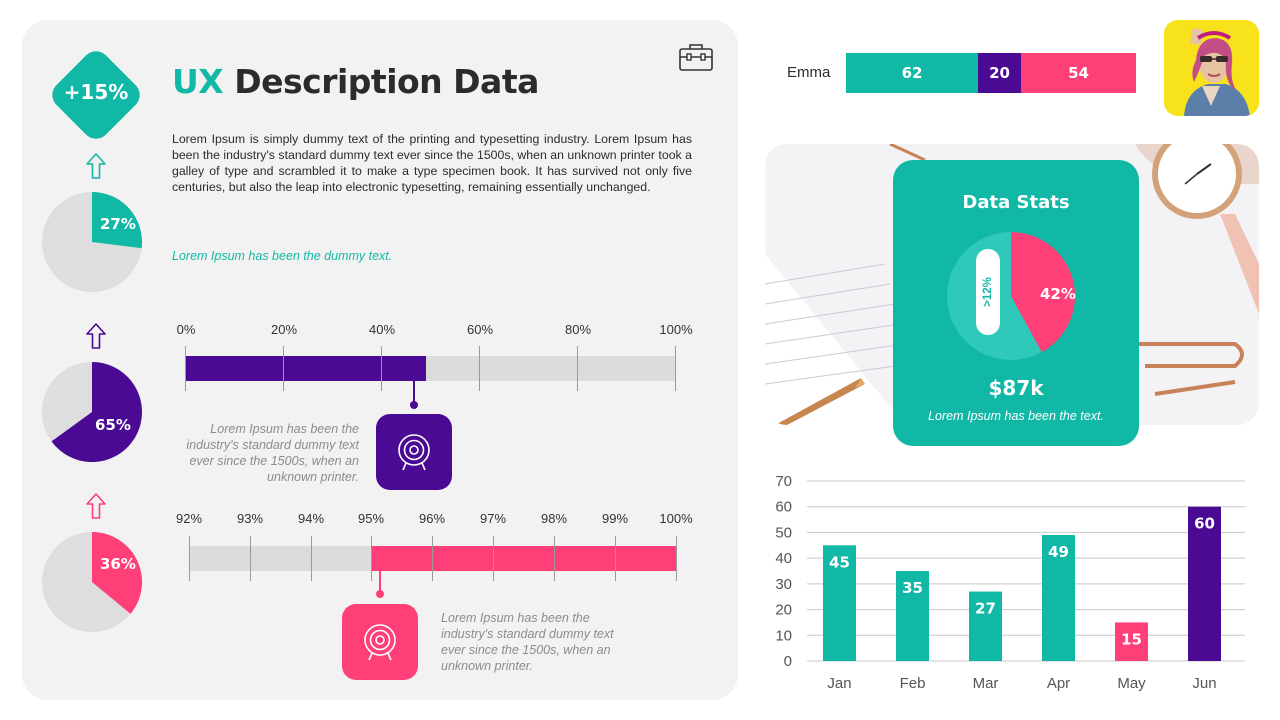  What do you see at coordinates (783, 532) in the screenshot?
I see `y-tick-label: 50` at bounding box center [783, 532].